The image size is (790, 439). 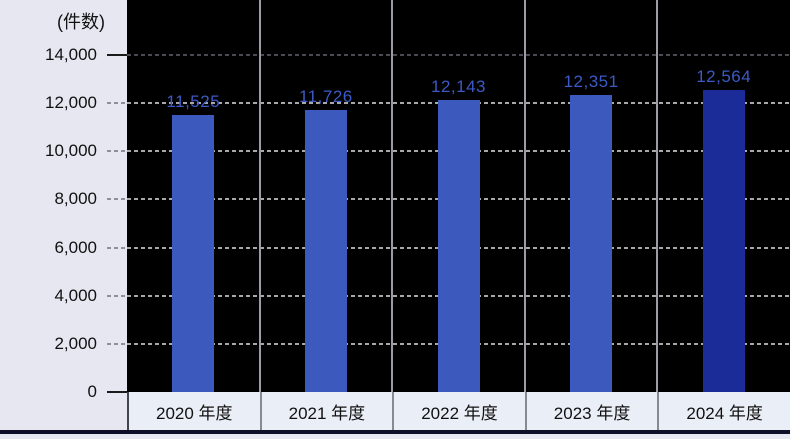 What do you see at coordinates (591, 411) in the screenshot?
I see `x-axis-label: 2023 年度` at bounding box center [591, 411].